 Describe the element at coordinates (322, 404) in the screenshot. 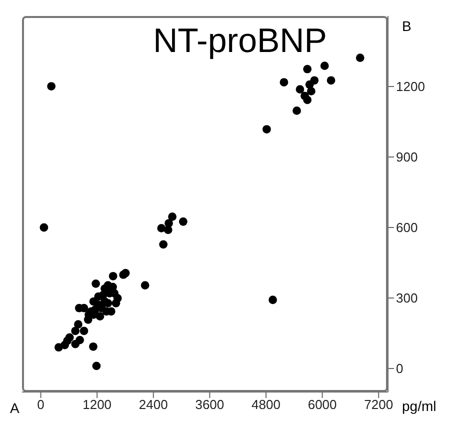

I see `x-tick-label: 6000` at that location.